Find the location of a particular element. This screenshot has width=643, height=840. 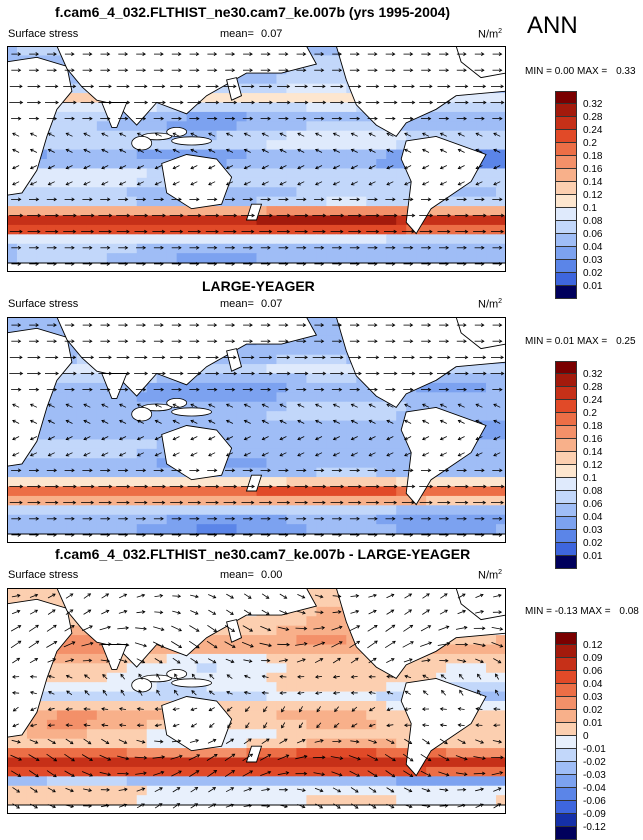

colorbar-tick-label: 0.06 is located at coordinates (592, 234).